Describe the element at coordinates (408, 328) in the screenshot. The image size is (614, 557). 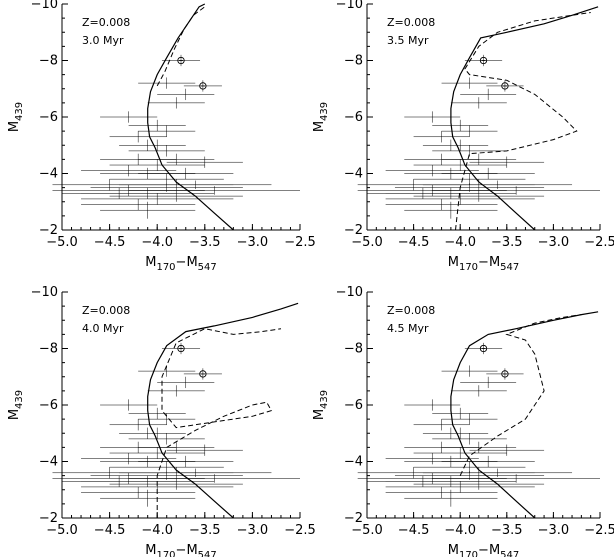
I see `panel-label-age: 4.5 Myr` at that location.